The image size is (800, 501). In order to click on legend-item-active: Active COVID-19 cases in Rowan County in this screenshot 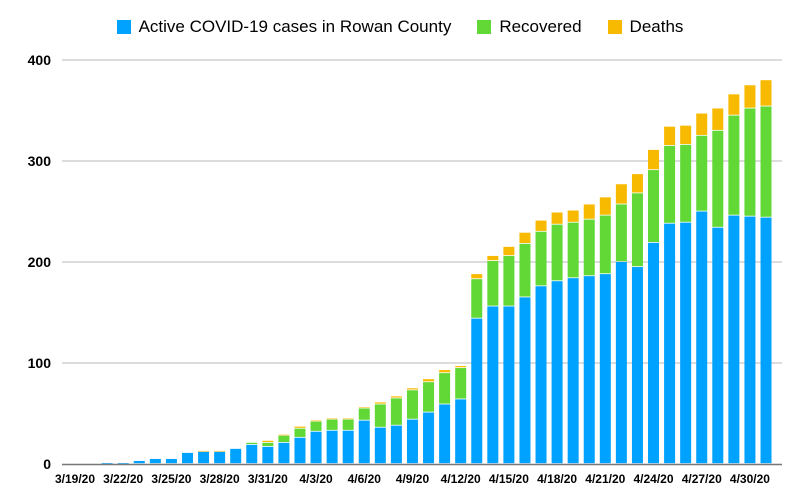, I will do `click(284, 27)`.